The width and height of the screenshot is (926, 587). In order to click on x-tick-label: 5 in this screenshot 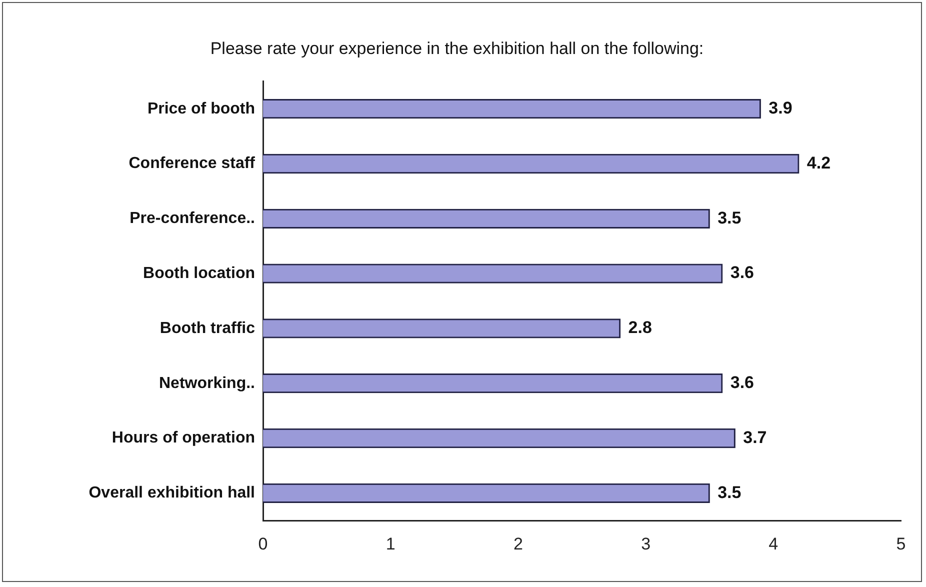, I will do `click(901, 544)`.